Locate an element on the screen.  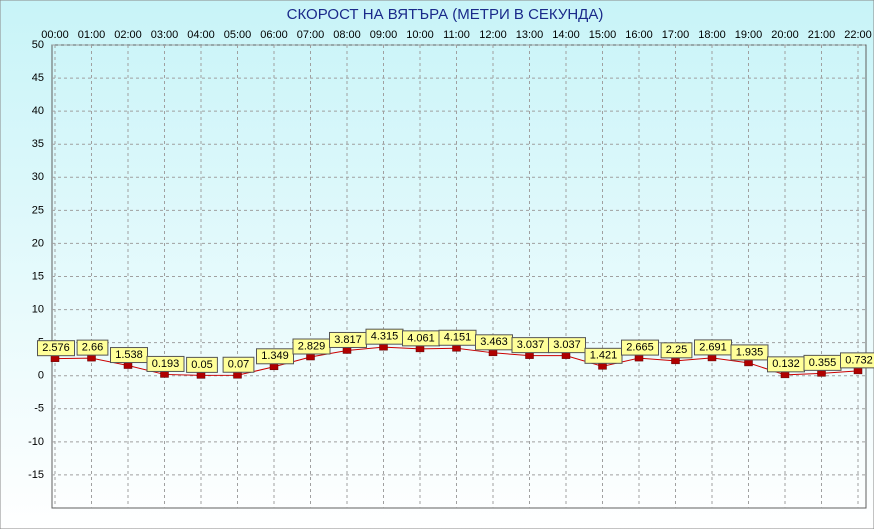
x-tick-label: 09:00 is located at coordinates (384, 35).